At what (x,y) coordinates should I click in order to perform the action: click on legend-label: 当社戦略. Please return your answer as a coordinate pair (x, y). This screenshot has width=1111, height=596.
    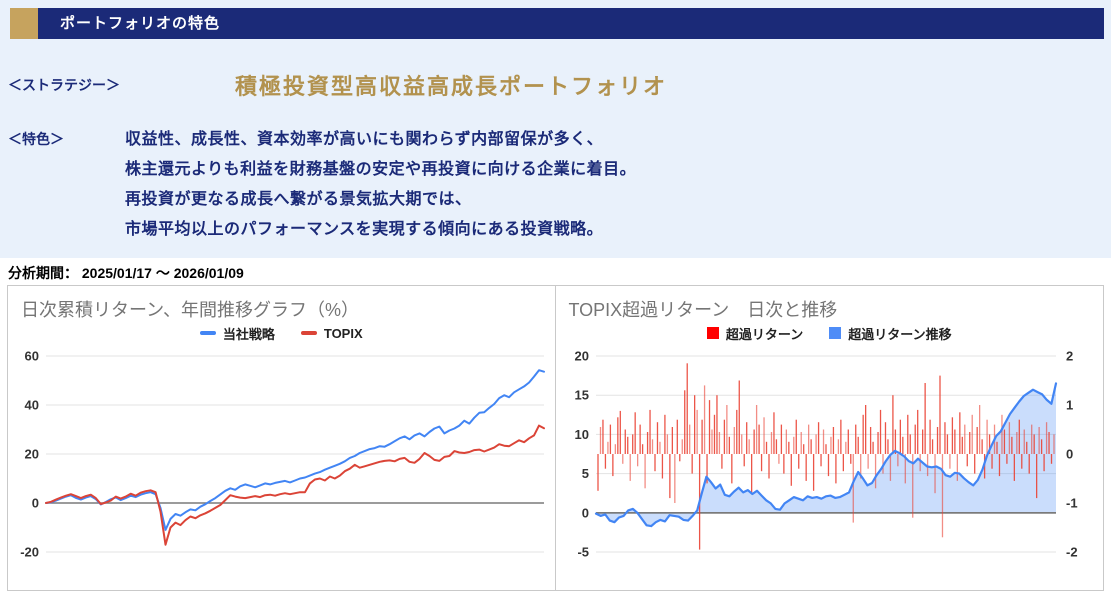
    Looking at the image, I should click on (248, 334).